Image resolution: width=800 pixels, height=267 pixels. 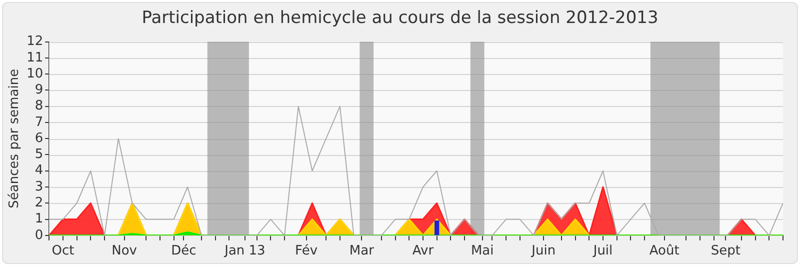 What do you see at coordinates (725, 251) in the screenshot?
I see `x-tick-label: Sept` at bounding box center [725, 251].